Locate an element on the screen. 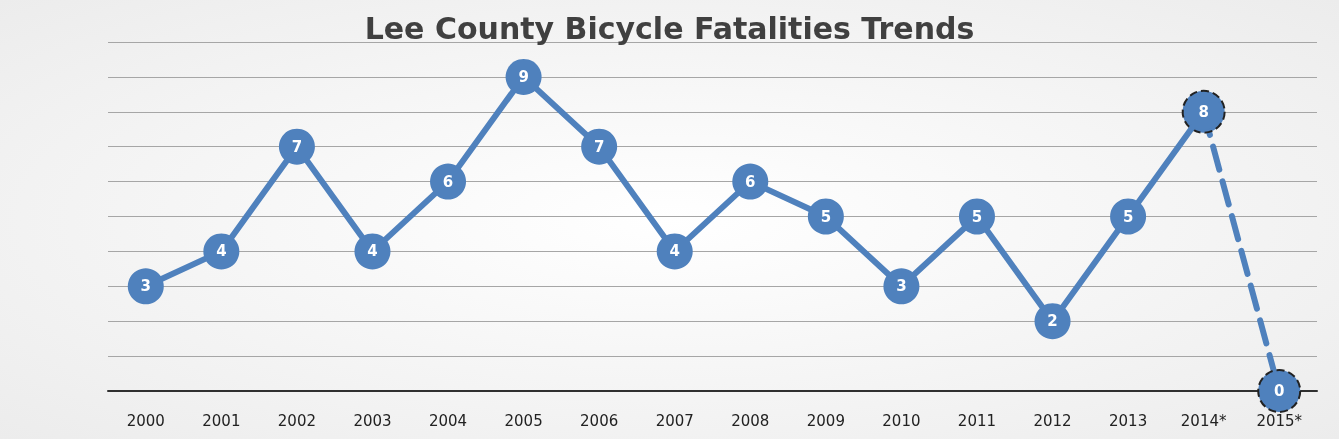  x-tick-label: 2002 is located at coordinates (296, 420).